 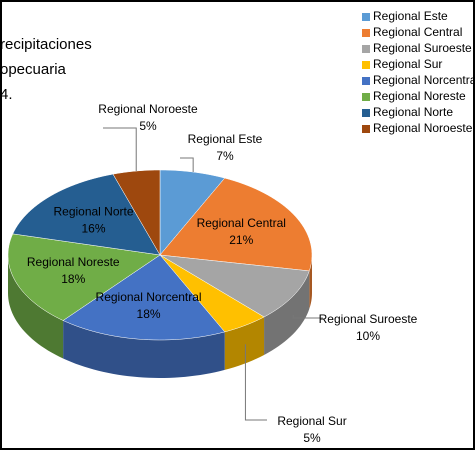 I want to click on data-label: 16%, so click(x=94, y=228).